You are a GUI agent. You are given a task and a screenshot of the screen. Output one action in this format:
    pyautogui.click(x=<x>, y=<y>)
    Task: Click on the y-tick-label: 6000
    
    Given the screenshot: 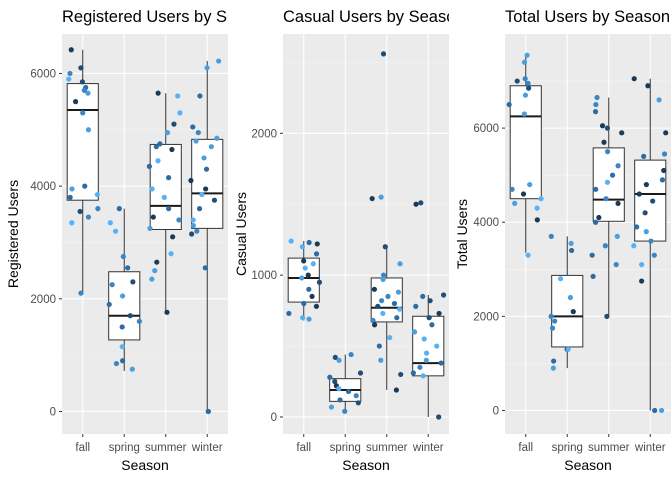 What is the action you would take?
    pyautogui.click(x=43, y=74)
    